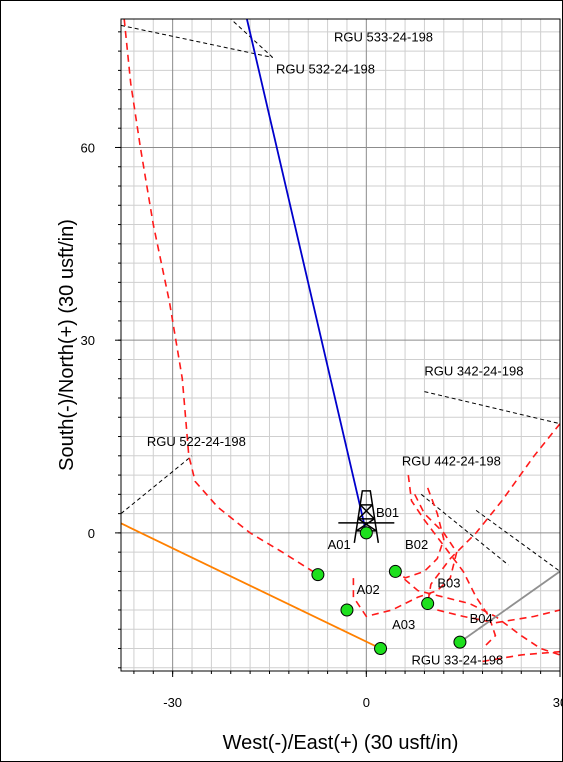 This screenshot has height=762, width=563. I want to click on lease-label: RGU 33-24-198, so click(458, 660).